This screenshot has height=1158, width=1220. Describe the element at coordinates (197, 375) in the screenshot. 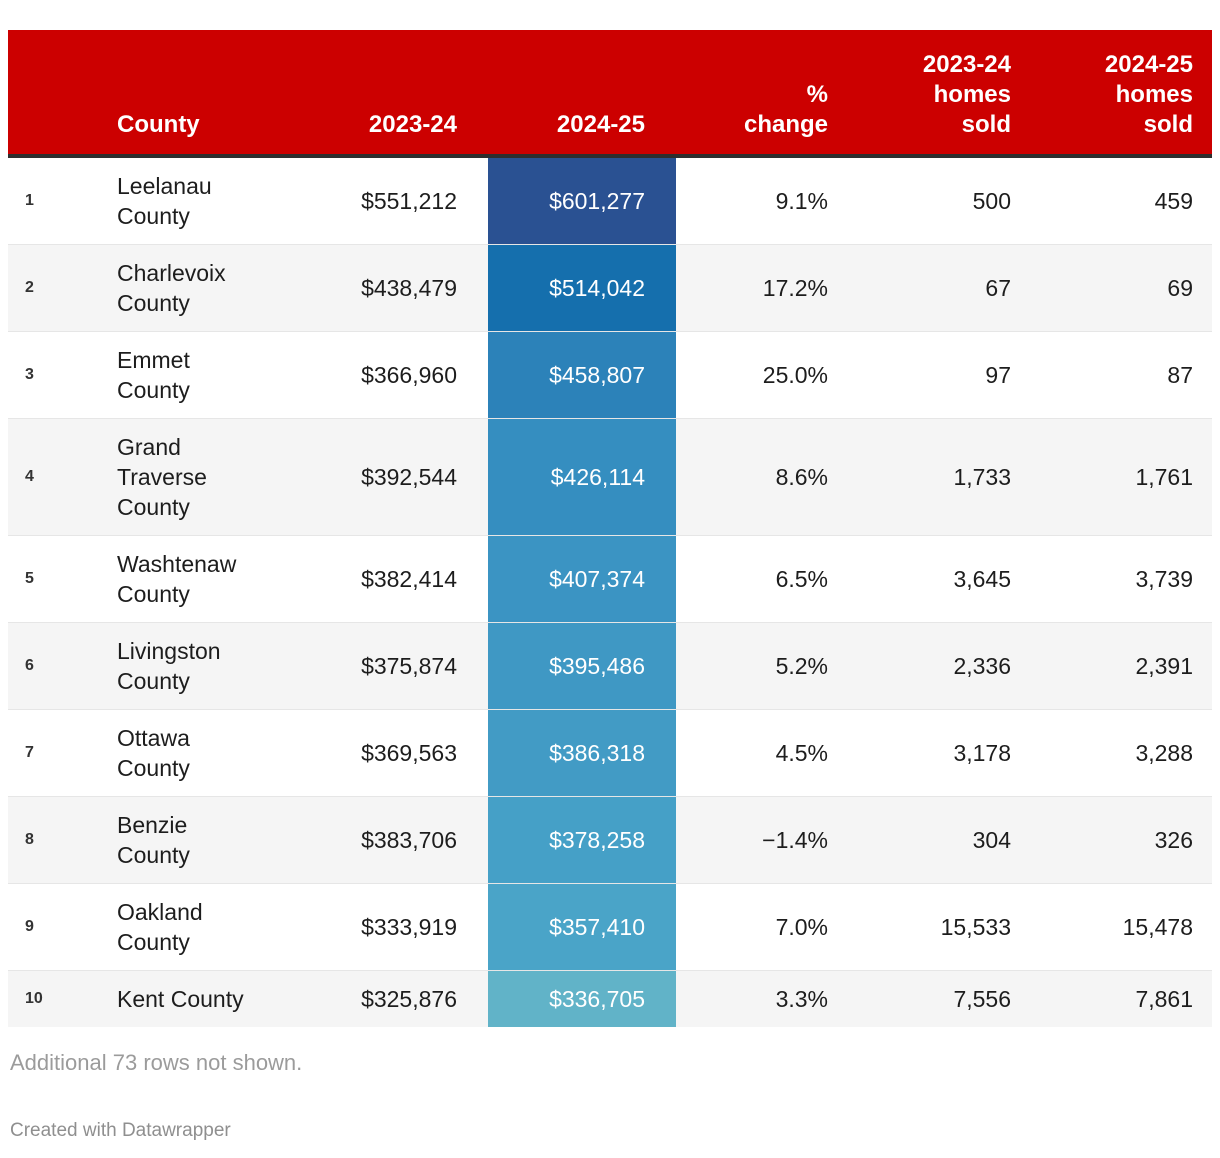

I see `county-cell: Emmet County` at that location.